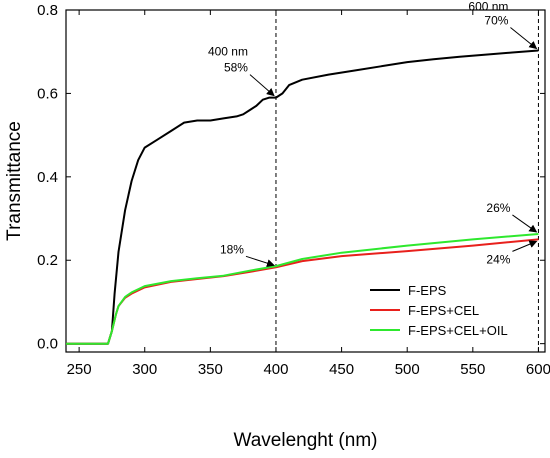  I want to click on x-tick-label: 300, so click(144, 369).